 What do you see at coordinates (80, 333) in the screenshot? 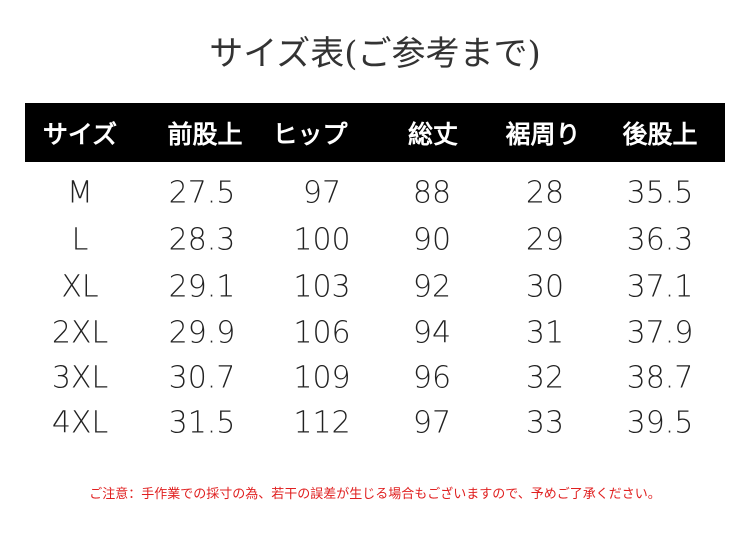
I see `table-cell: 2XL` at bounding box center [80, 333].